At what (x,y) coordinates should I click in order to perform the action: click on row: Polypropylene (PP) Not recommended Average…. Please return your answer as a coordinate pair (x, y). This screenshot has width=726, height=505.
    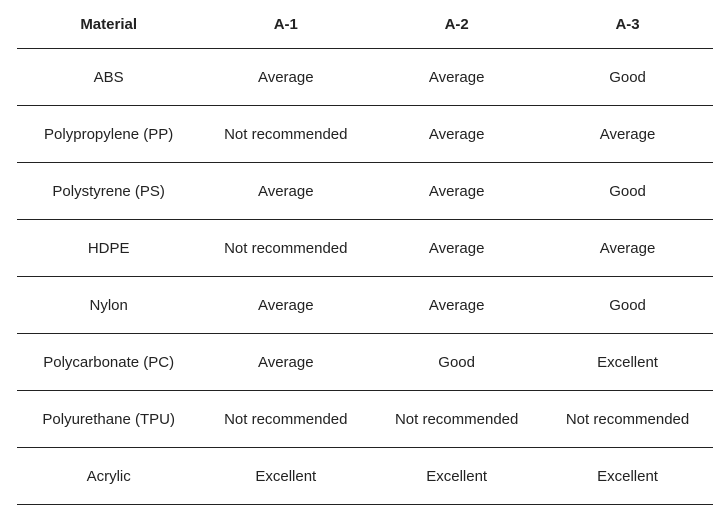
    Looking at the image, I should click on (365, 134).